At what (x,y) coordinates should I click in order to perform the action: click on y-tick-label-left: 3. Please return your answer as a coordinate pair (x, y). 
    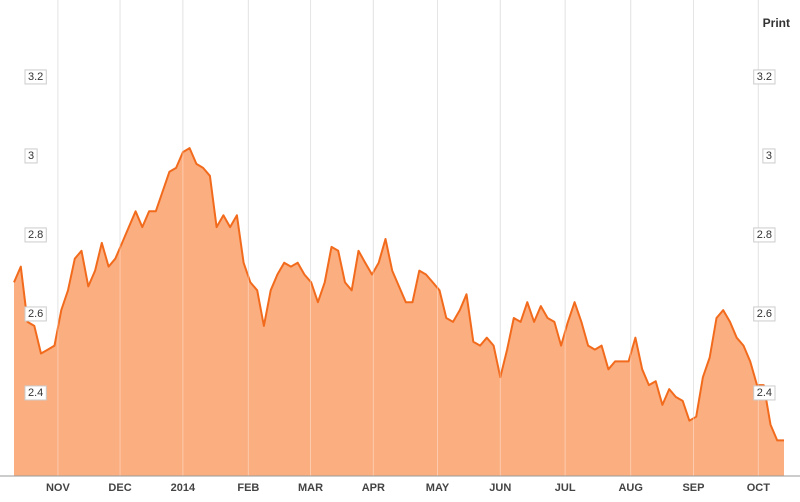
    Looking at the image, I should click on (31, 156).